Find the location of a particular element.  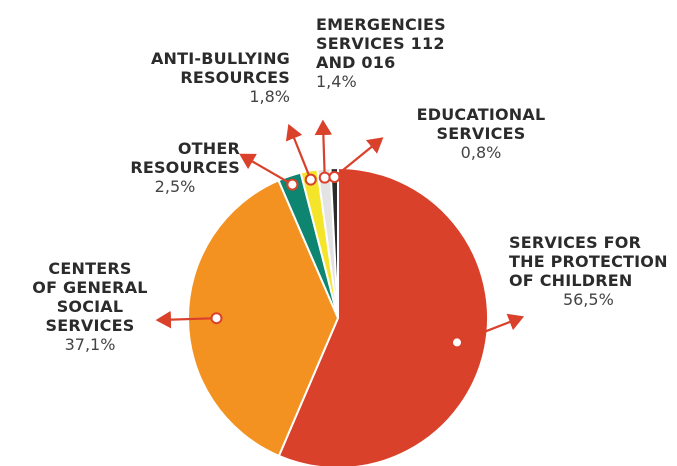

leader-dot-anti-bullying is located at coordinates (310, 179).